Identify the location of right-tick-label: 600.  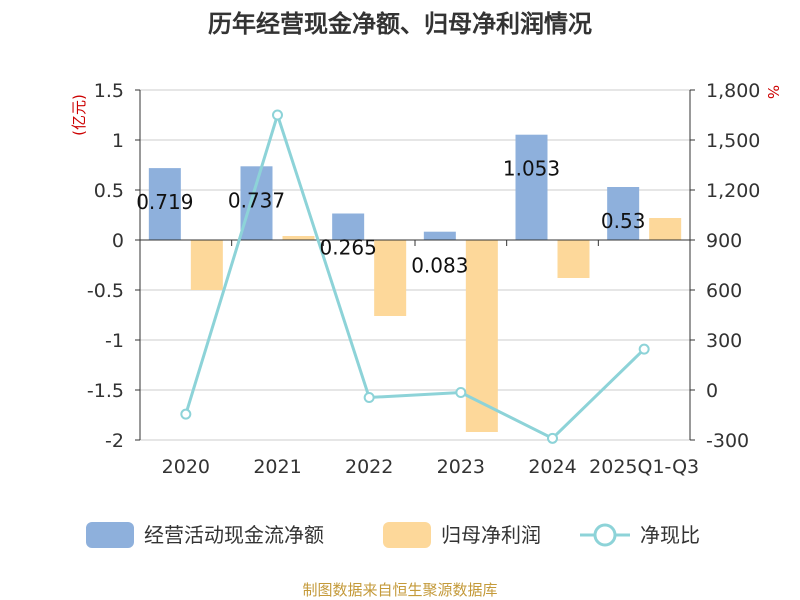
(724, 291).